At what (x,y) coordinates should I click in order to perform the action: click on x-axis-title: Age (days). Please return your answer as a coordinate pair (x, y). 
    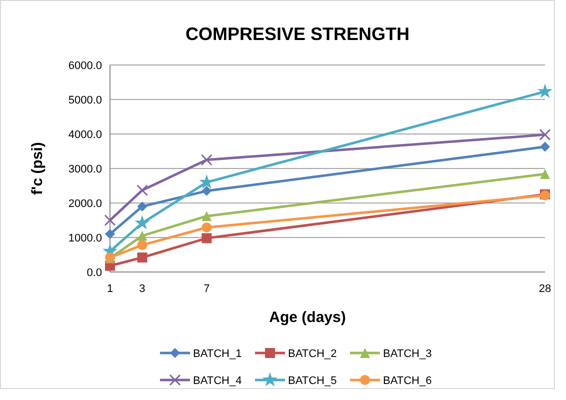
    Looking at the image, I should click on (307, 317).